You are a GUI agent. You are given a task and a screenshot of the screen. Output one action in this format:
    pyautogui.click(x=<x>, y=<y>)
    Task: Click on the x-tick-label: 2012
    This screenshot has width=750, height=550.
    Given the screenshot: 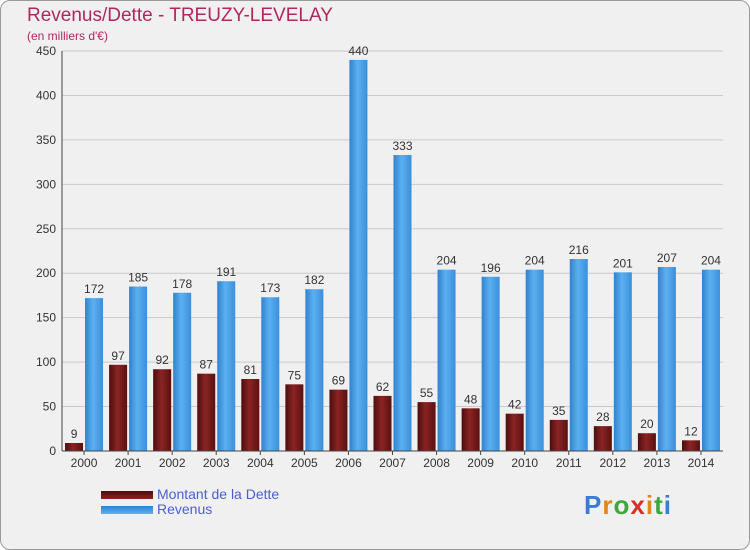 What is the action you would take?
    pyautogui.click(x=612, y=463)
    